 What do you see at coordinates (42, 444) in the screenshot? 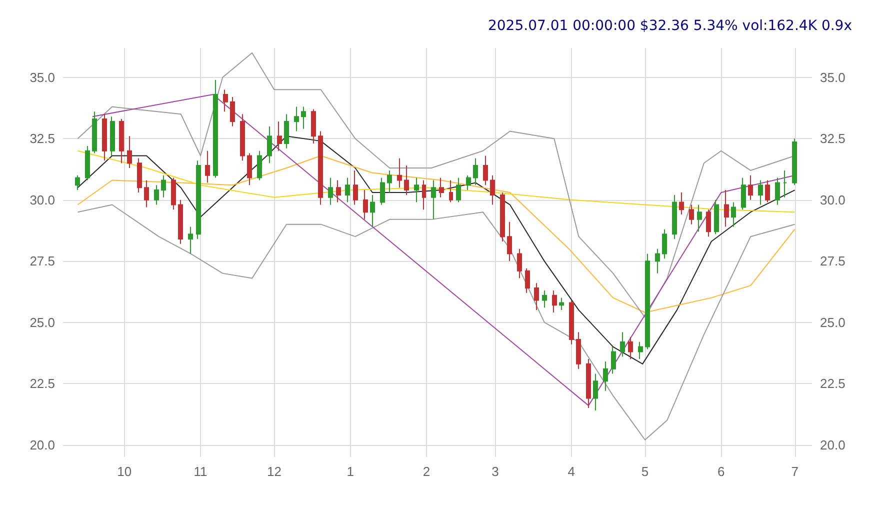
I see `y-tick-label: 20.0` at bounding box center [42, 444].